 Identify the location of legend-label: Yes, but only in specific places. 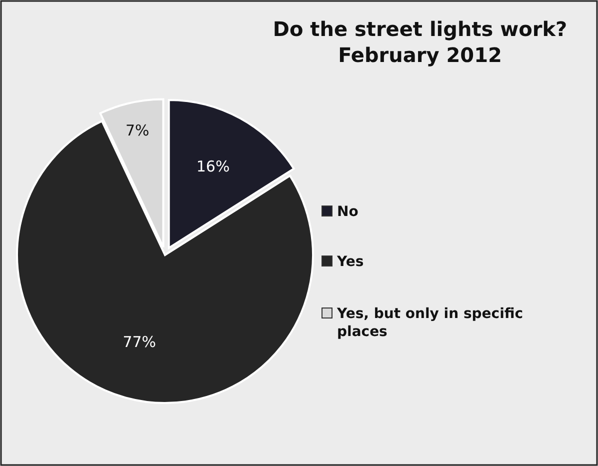
(430, 323).